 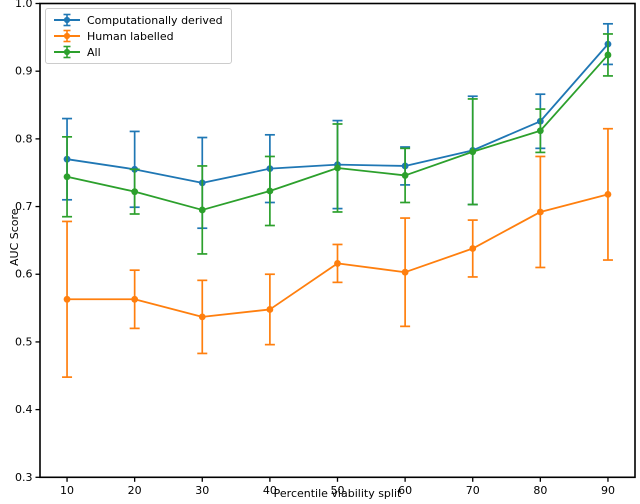 What do you see at coordinates (270, 490) in the screenshot?
I see `x-tick-label: 40` at bounding box center [270, 490].